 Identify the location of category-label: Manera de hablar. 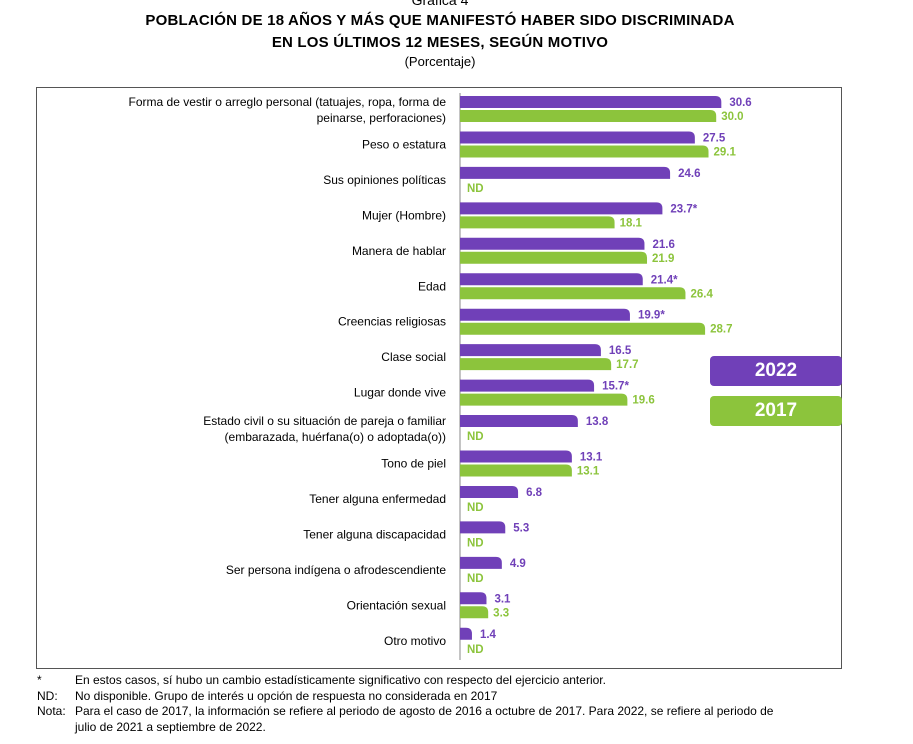
(399, 251).